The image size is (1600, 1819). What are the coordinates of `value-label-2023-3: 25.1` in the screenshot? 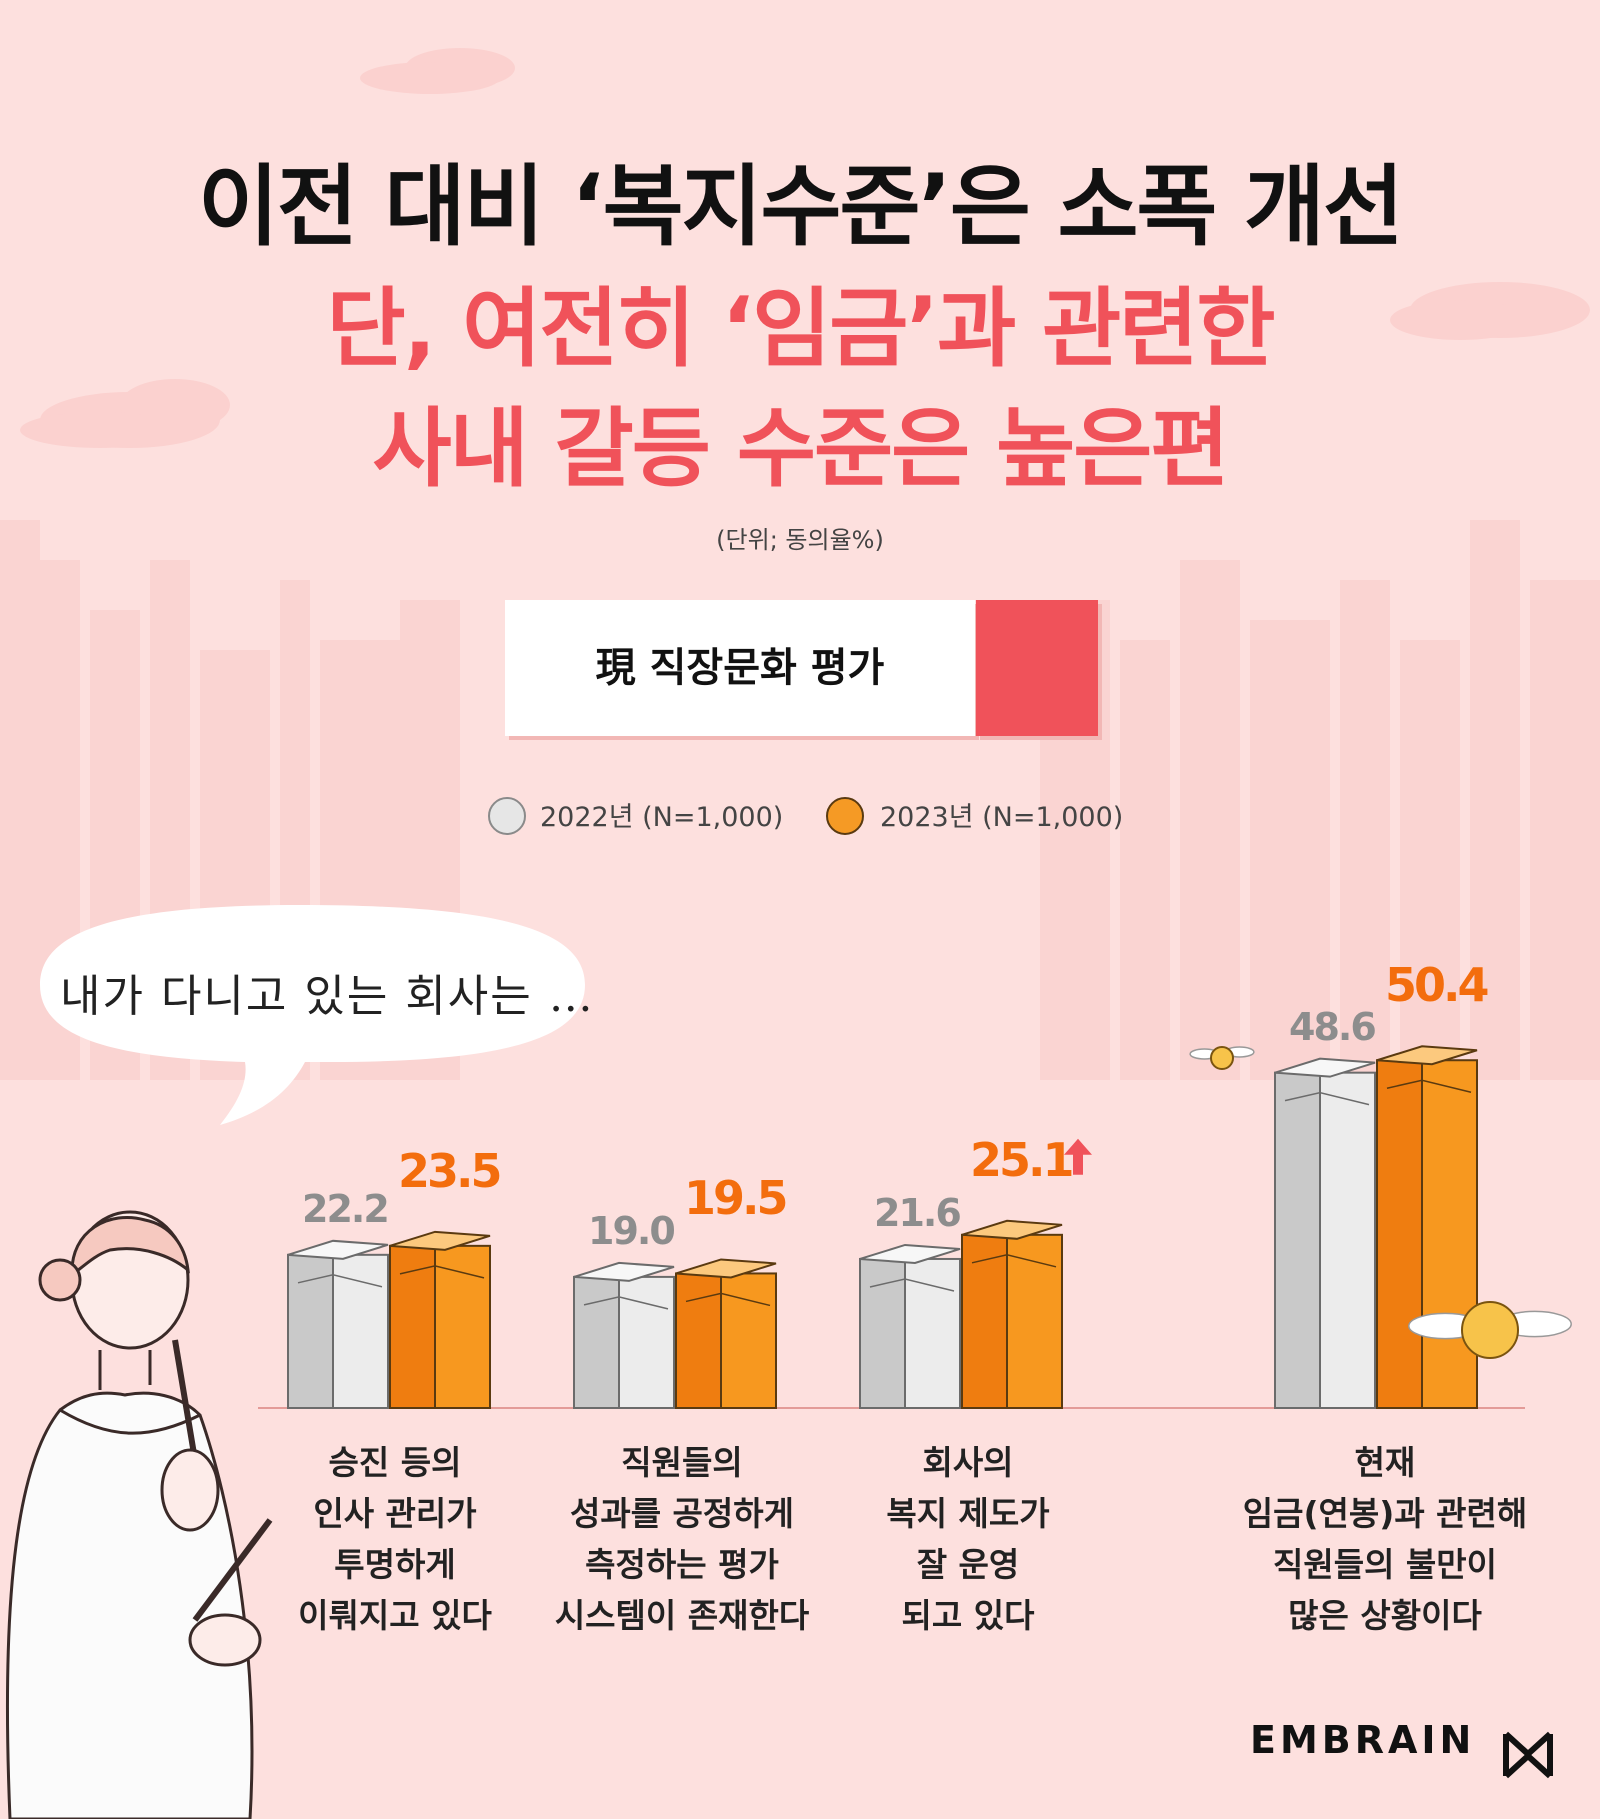 It's located at (1022, 1159).